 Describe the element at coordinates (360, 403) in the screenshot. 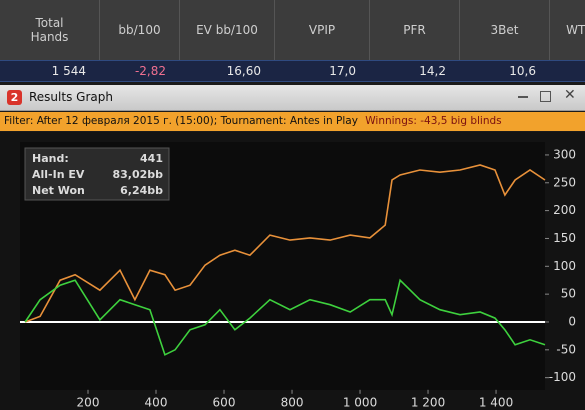

I see `x-tick-label: 1 000` at that location.